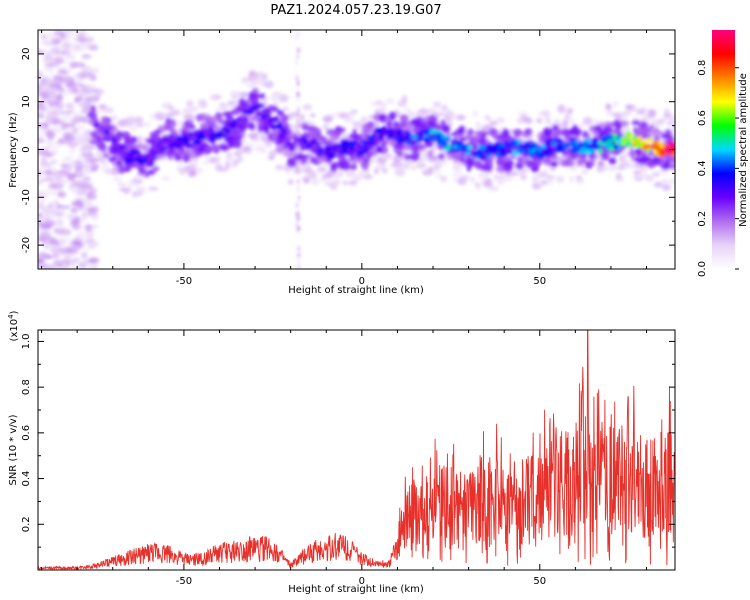  I want to click on x-tick-label: 50, so click(539, 281).